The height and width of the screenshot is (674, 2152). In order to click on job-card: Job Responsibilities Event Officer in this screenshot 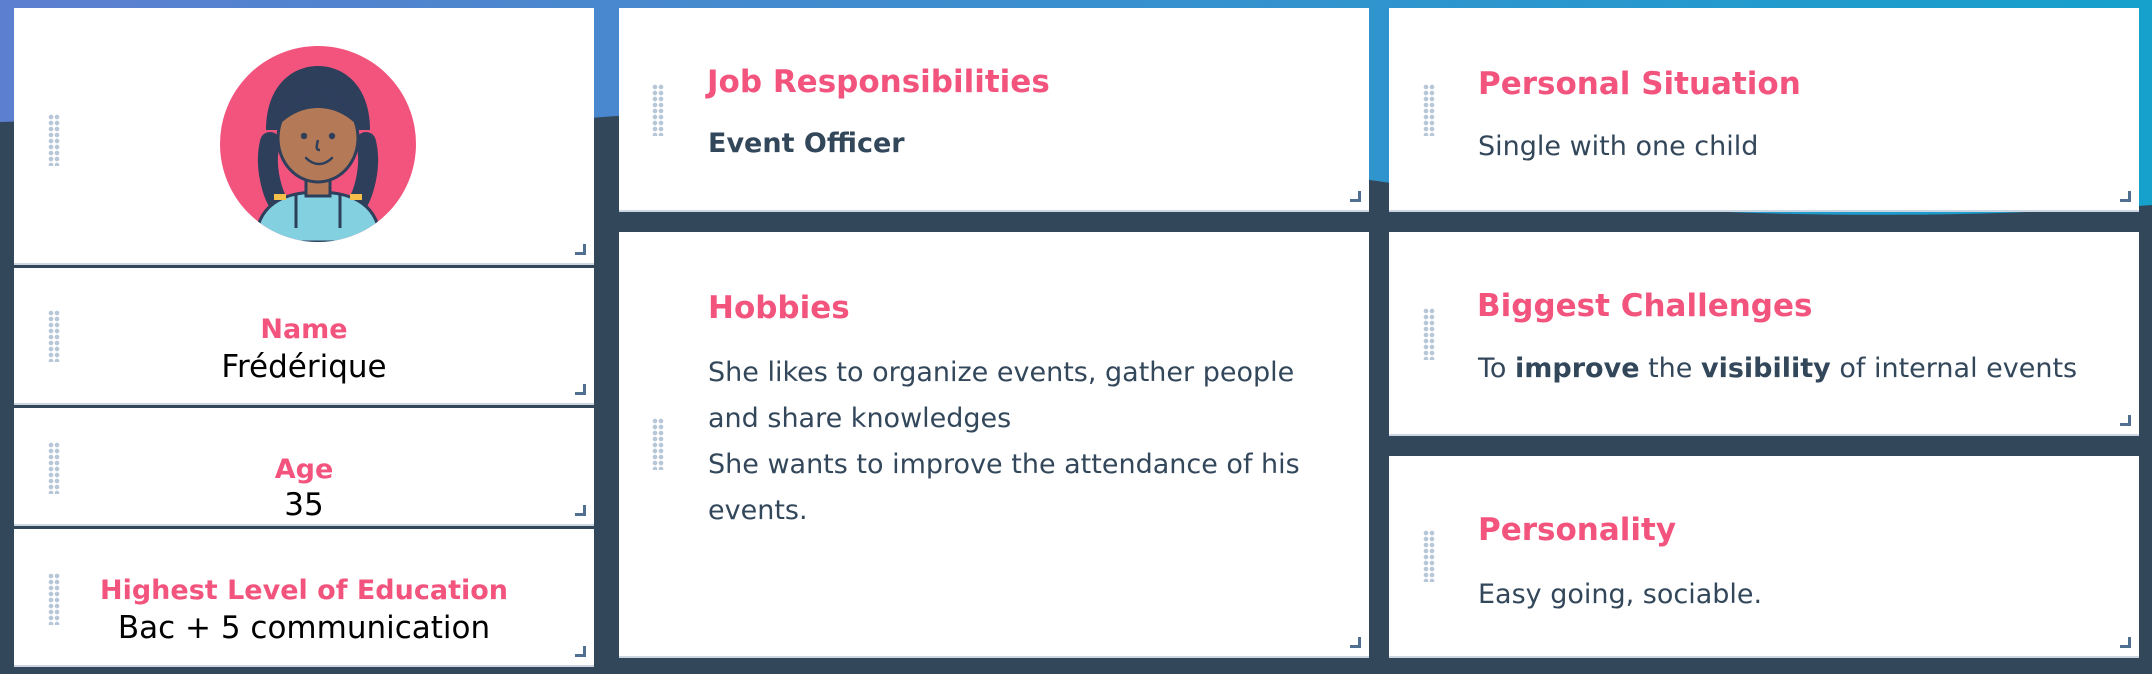, I will do `click(994, 110)`.